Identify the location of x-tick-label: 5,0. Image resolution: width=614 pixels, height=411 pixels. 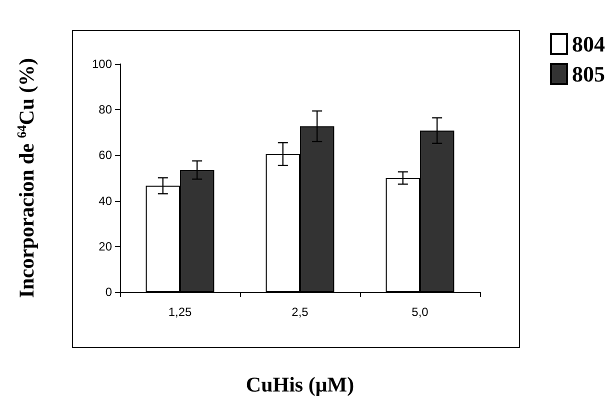
(420, 312).